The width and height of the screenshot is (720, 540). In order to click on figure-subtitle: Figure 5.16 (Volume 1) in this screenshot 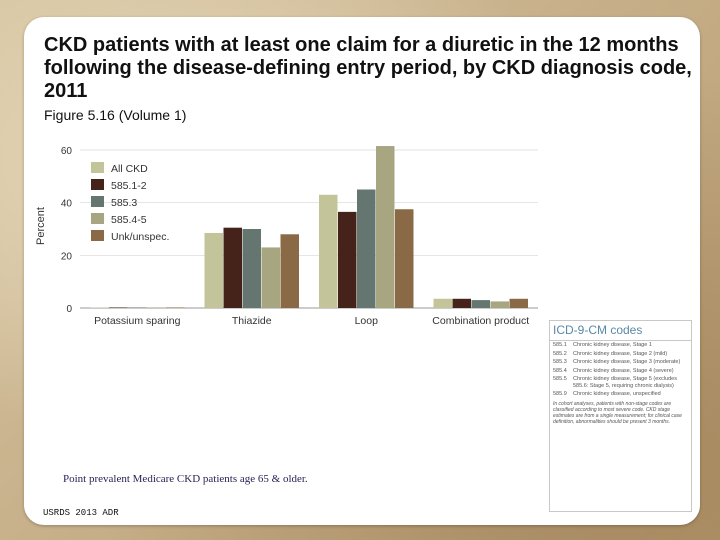, I will do `click(115, 115)`.